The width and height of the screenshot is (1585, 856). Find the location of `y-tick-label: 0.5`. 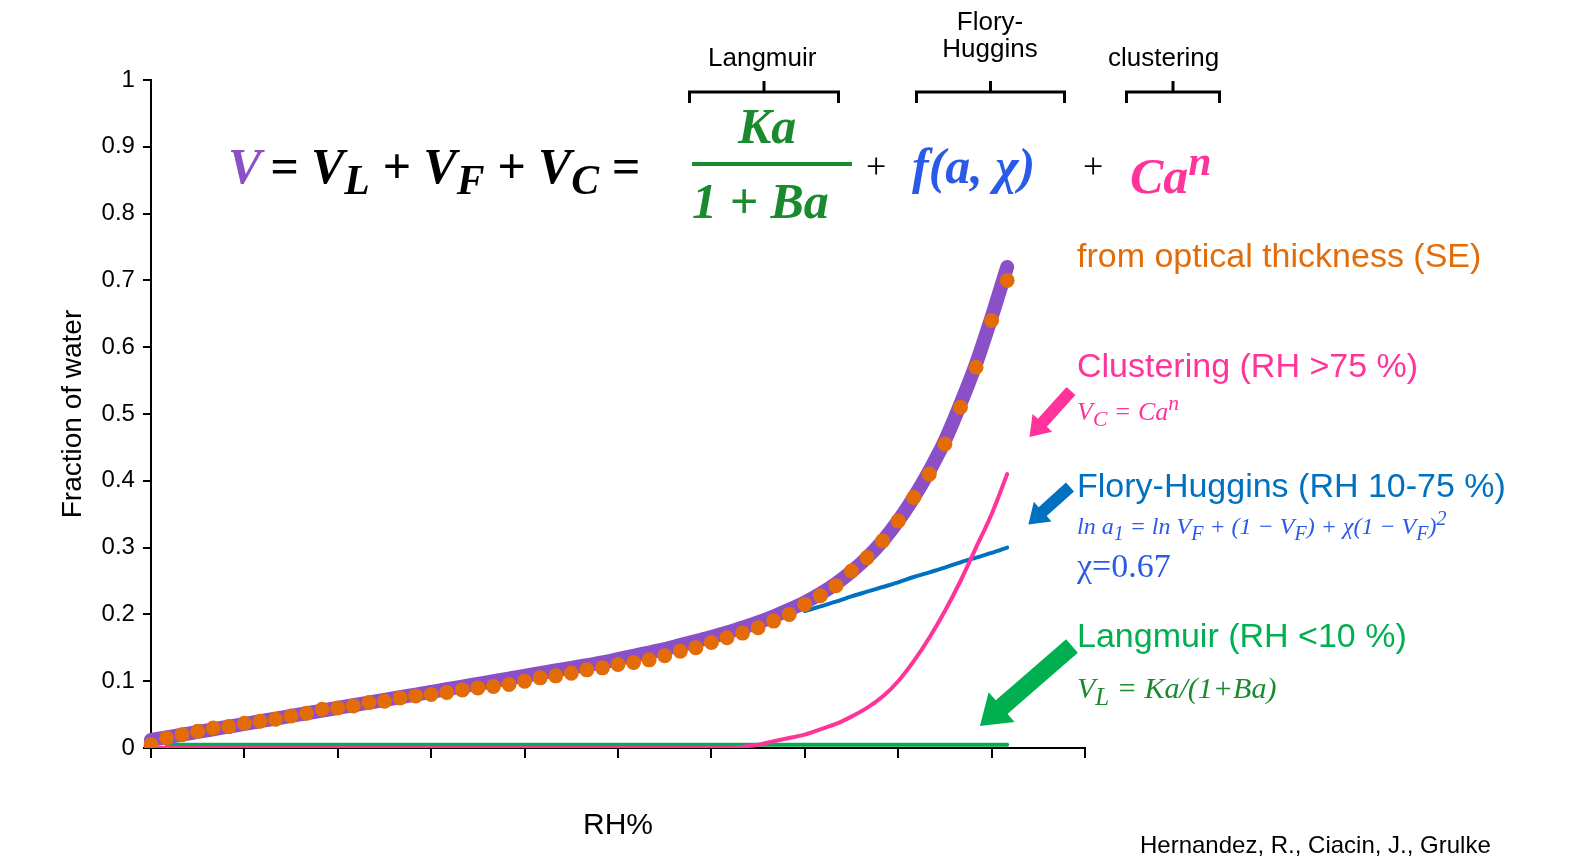

y-tick-label: 0.5 is located at coordinates (118, 412).